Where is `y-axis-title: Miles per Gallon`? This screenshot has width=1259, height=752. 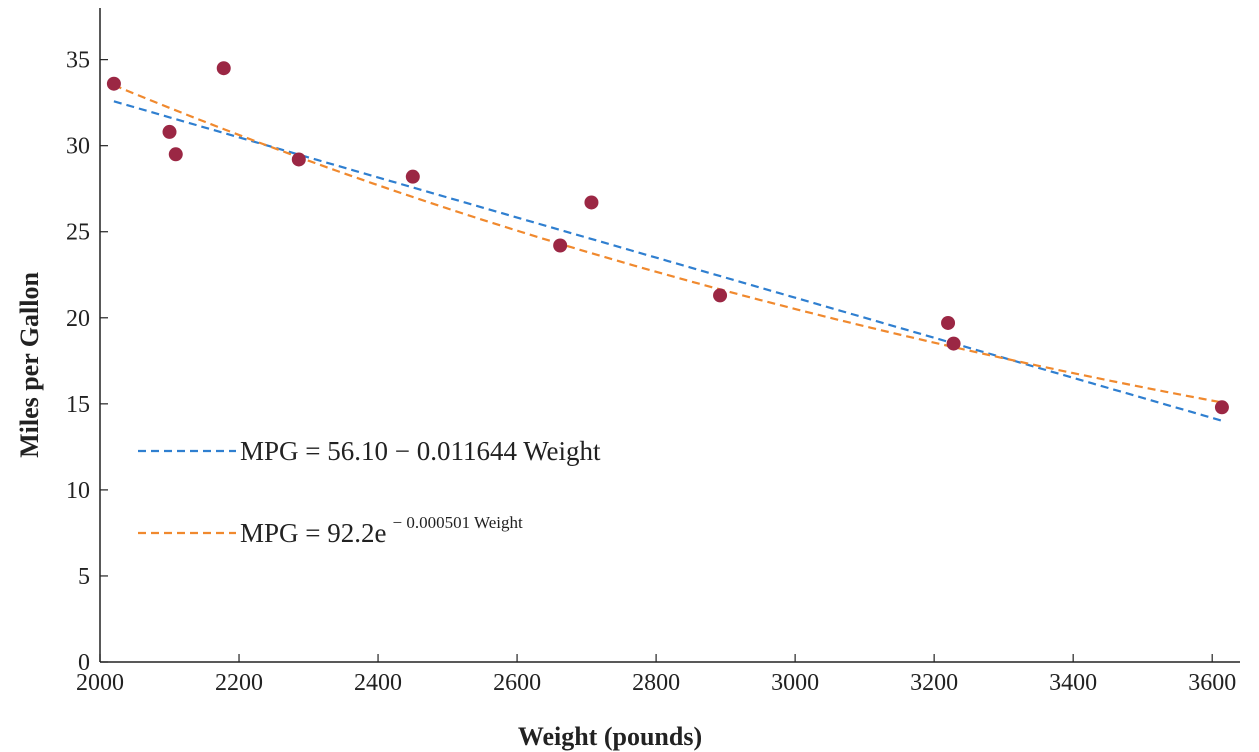 y-axis-title: Miles per Gallon is located at coordinates (29, 365).